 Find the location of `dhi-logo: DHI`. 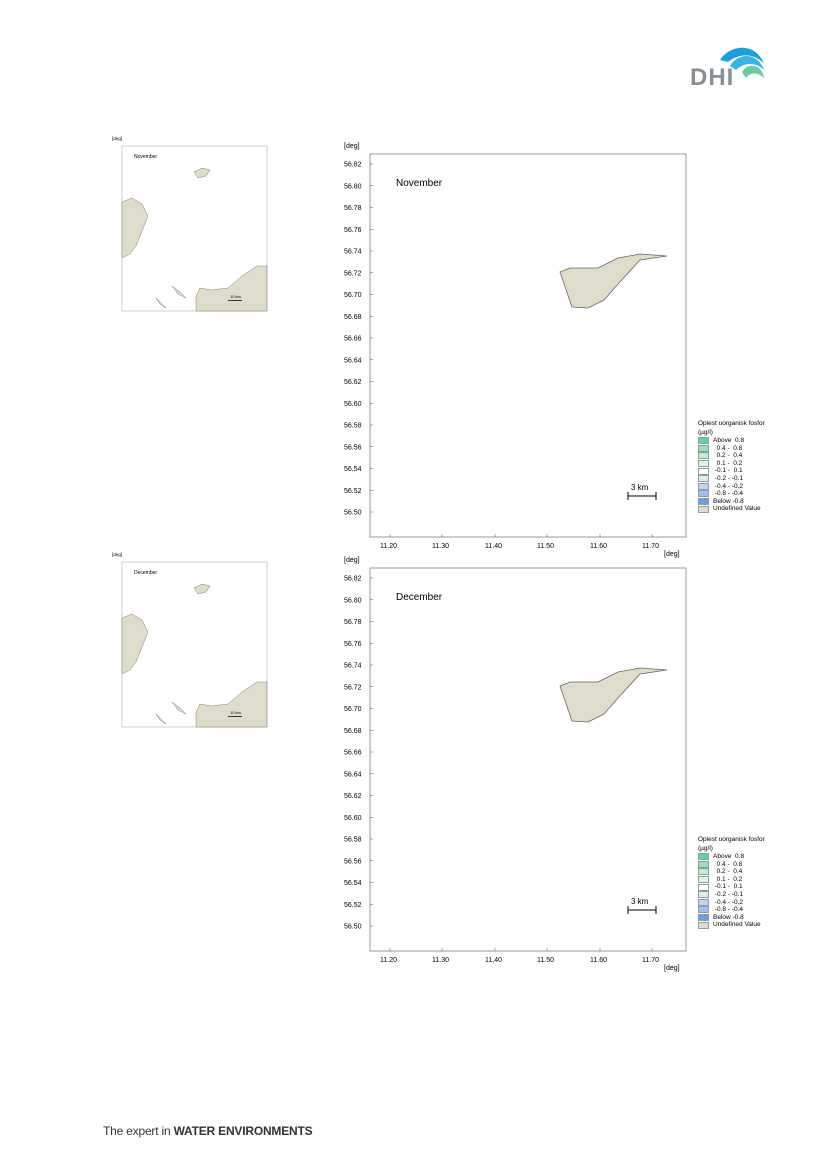

dhi-logo: DHI is located at coordinates (730, 70).